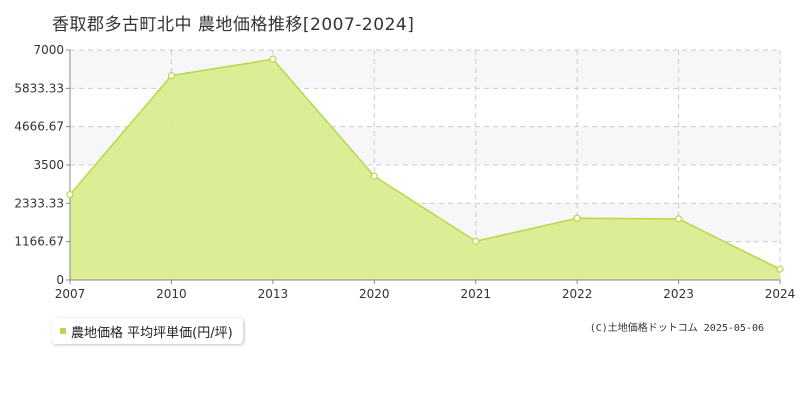 This screenshot has width=800, height=400. Describe the element at coordinates (273, 294) in the screenshot. I see `x-tick-label: 2013` at that location.